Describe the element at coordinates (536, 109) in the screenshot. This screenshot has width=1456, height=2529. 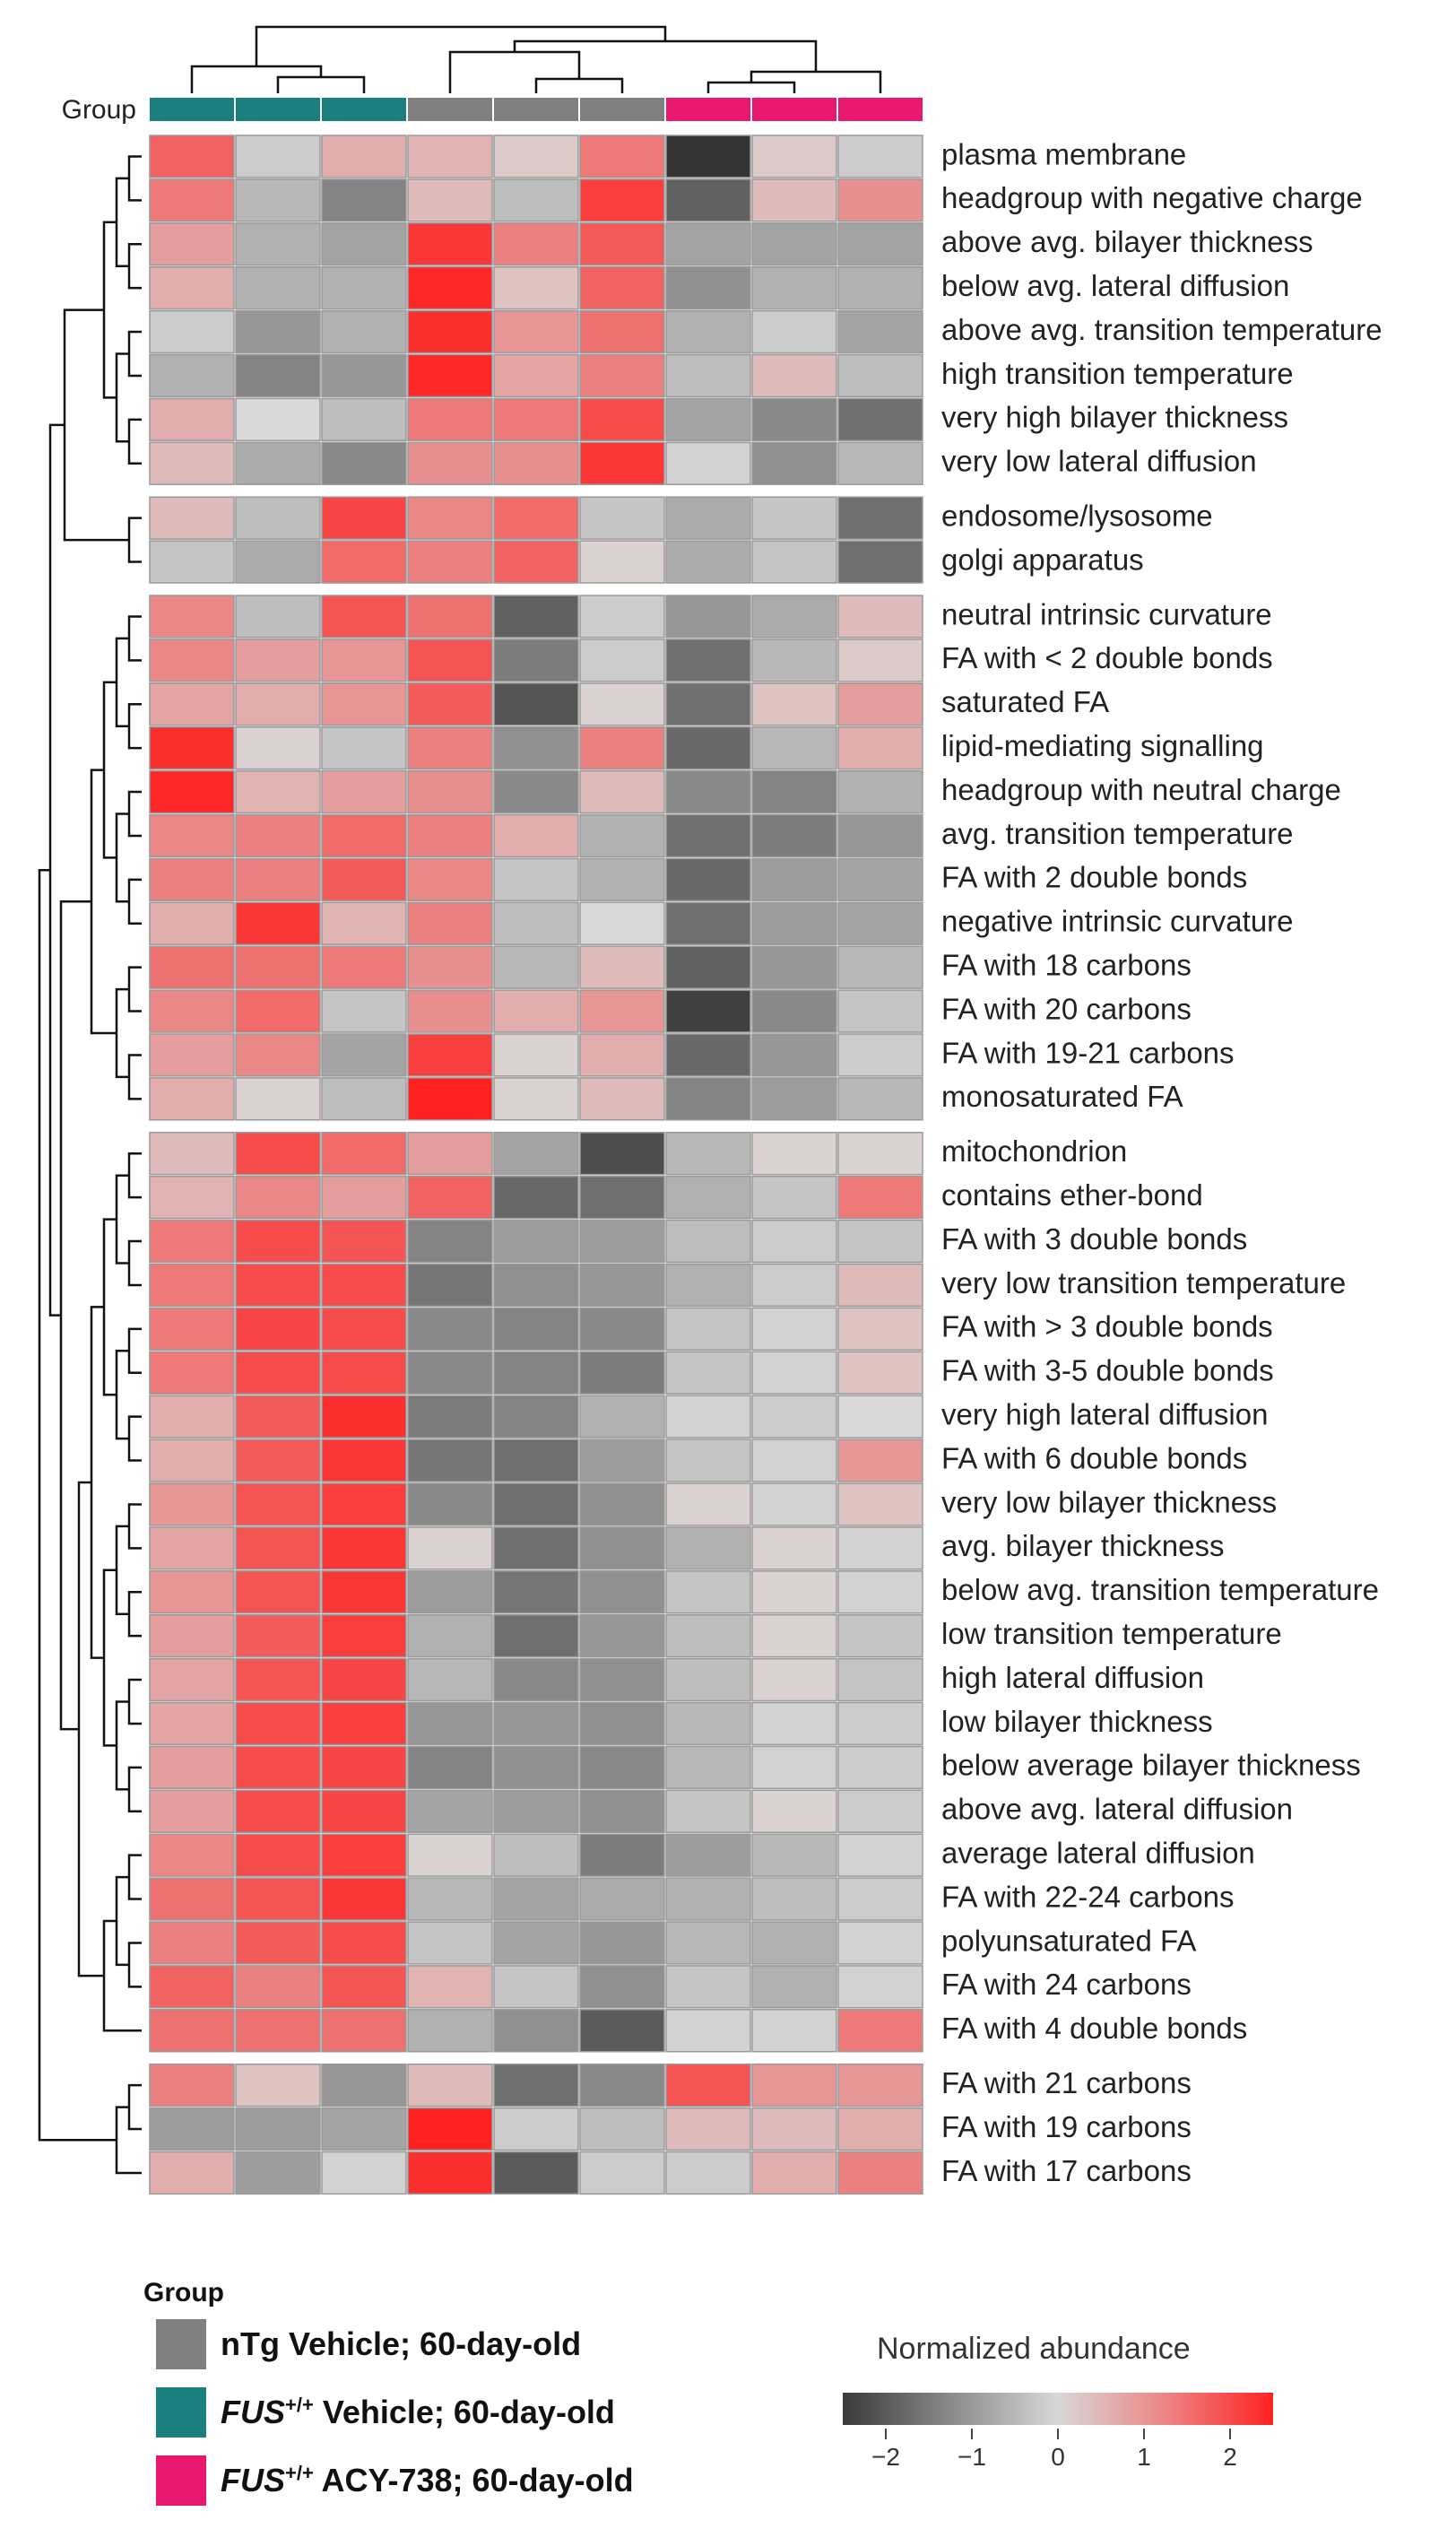
I see `column-annotation-bar` at that location.